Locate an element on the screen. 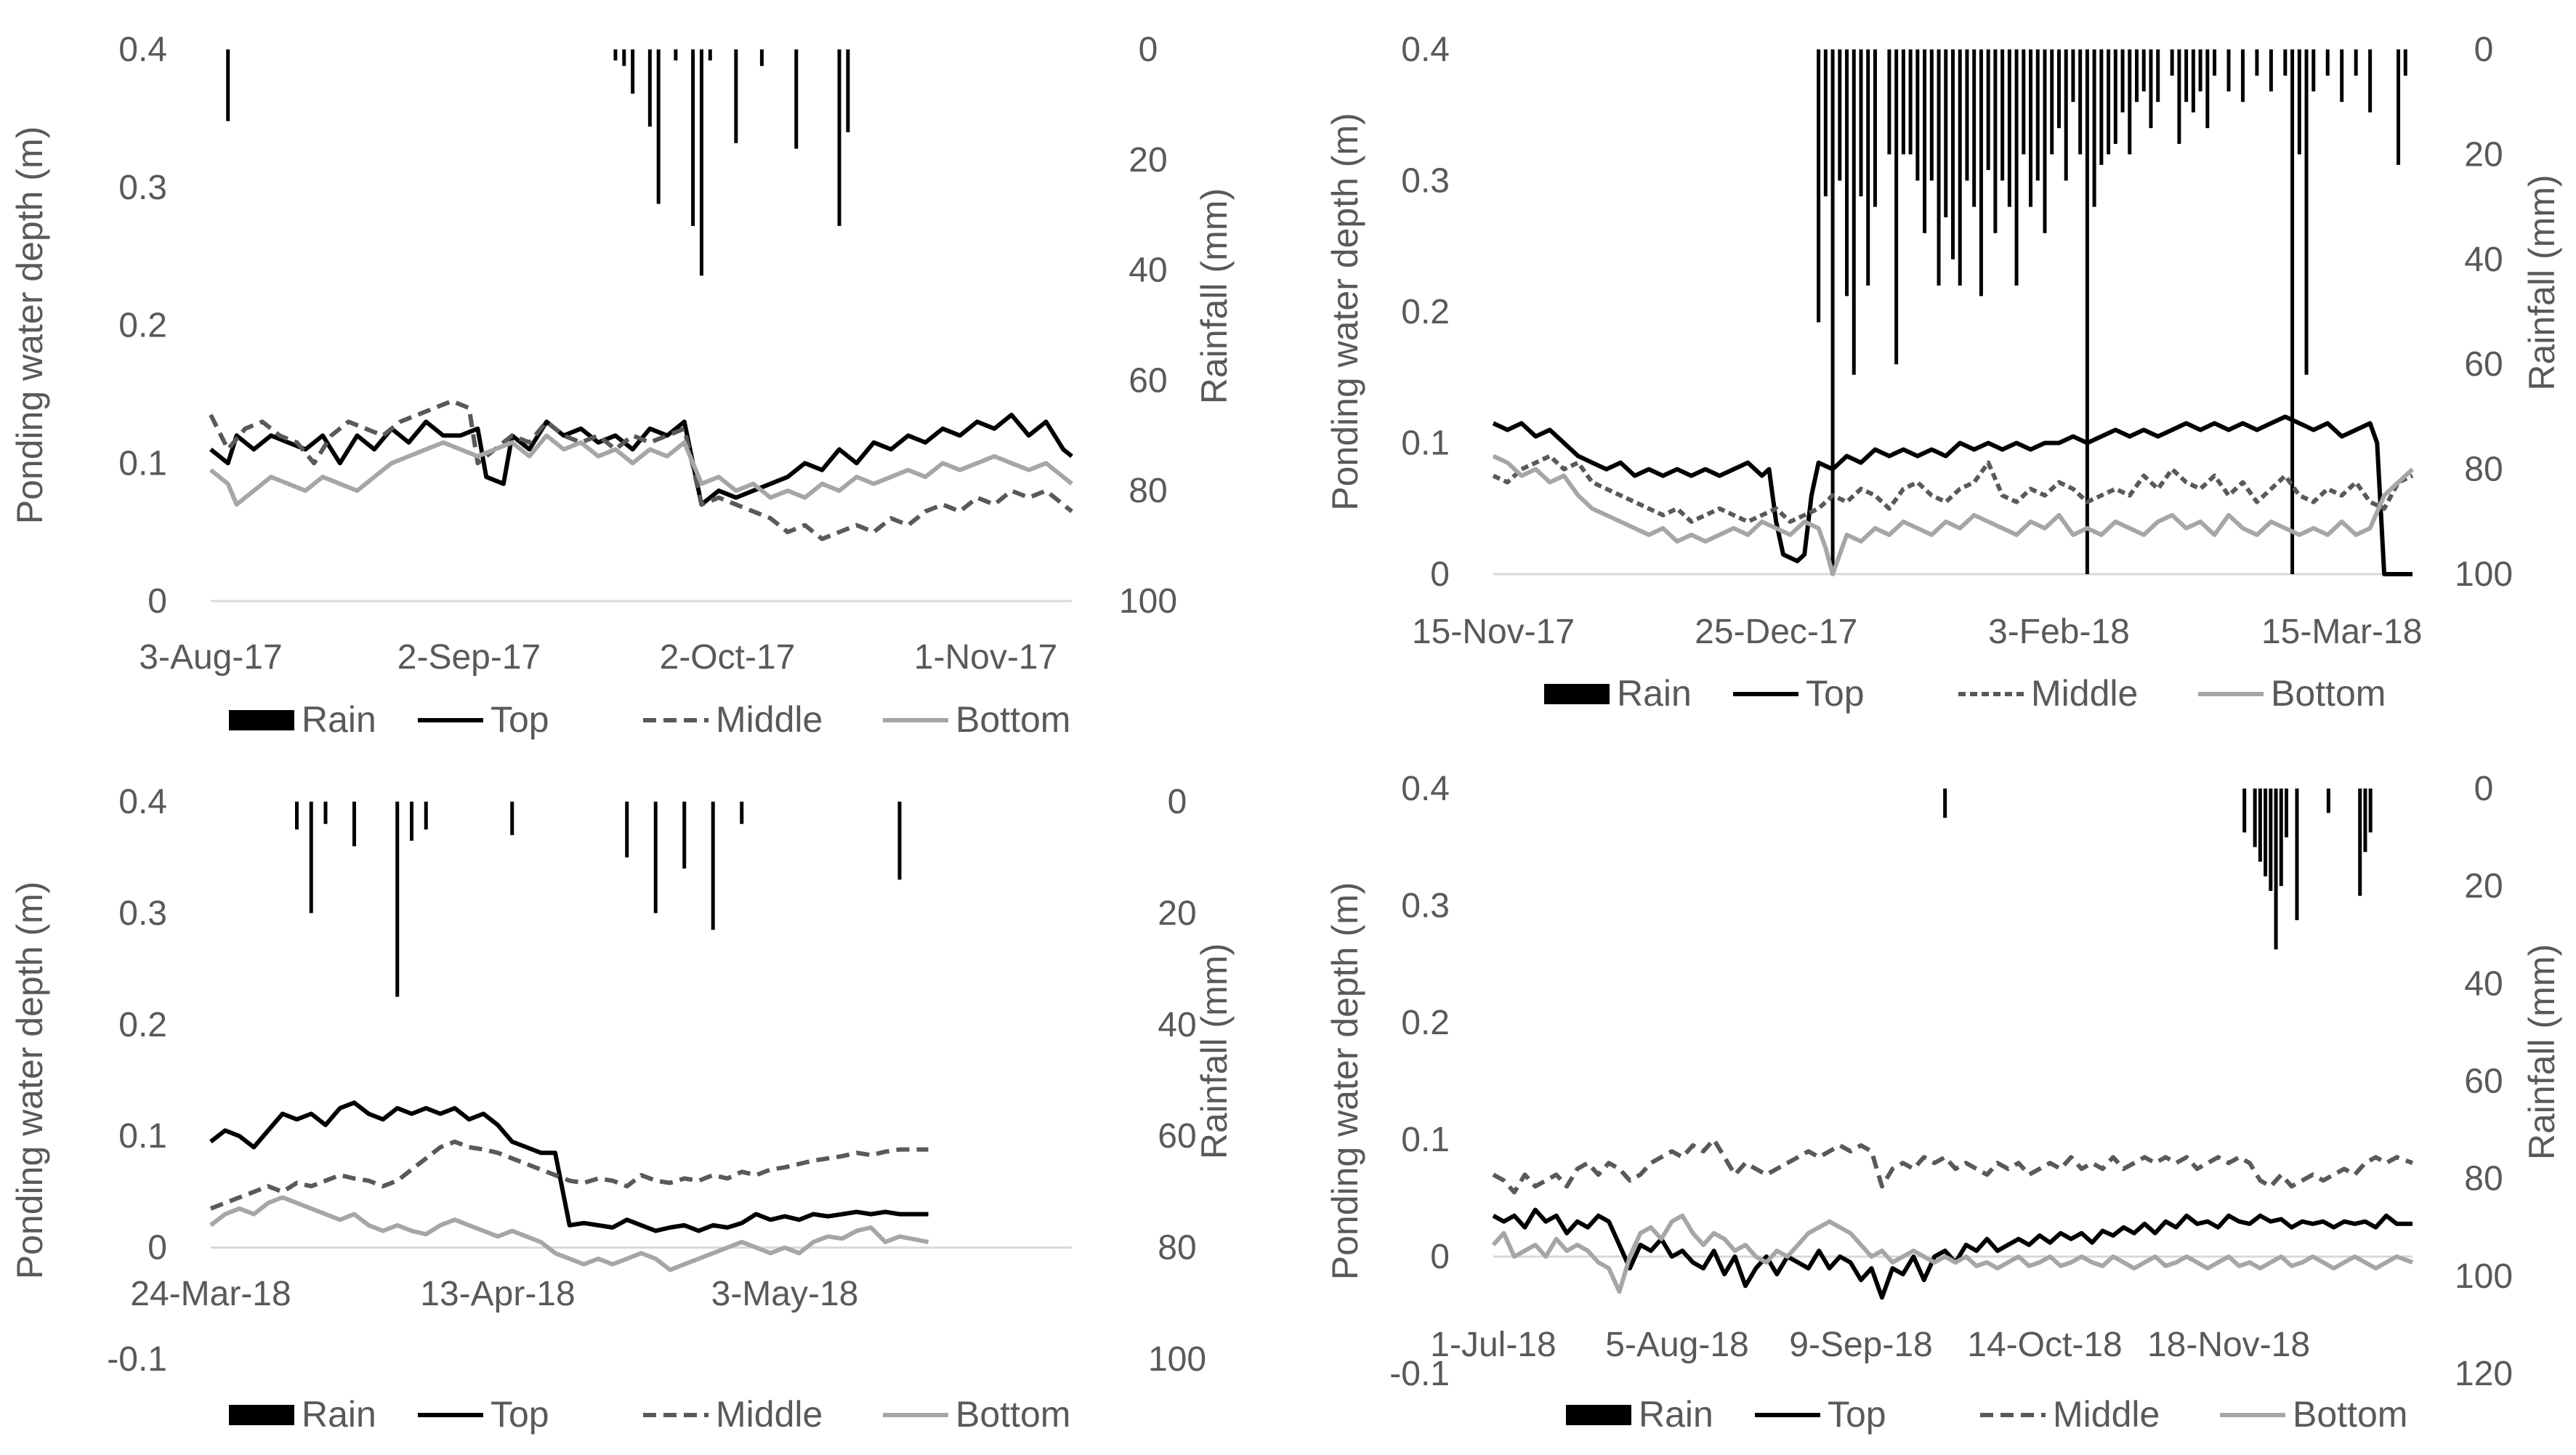 Image resolution: width=2576 pixels, height=1455 pixels. x-tick-label: 2-Oct-17 is located at coordinates (728, 657).